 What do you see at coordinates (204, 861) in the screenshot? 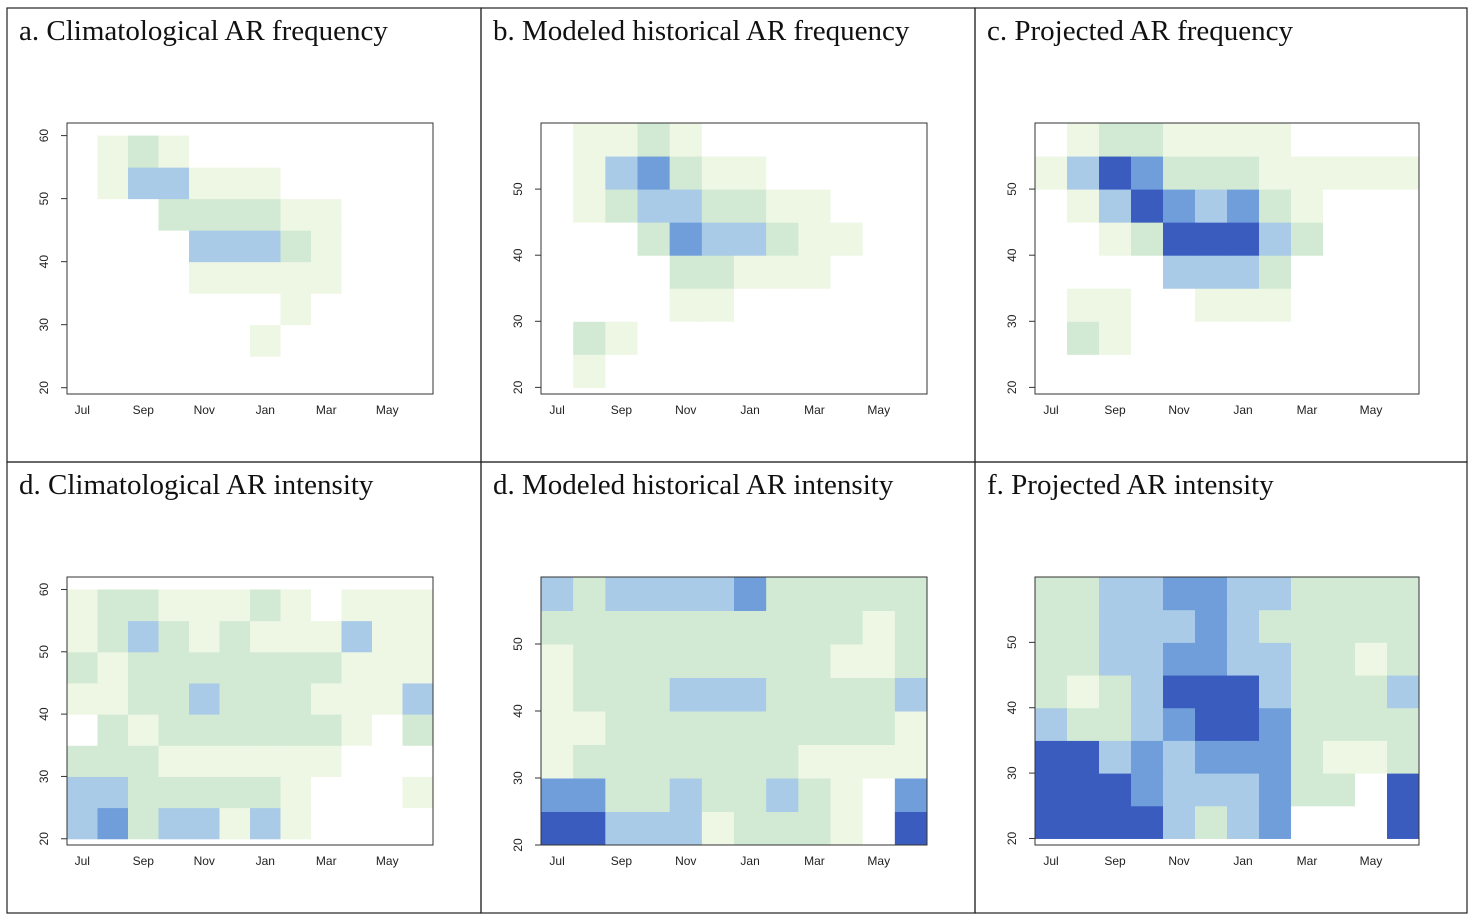
I see `x-tick-label: Nov` at bounding box center [204, 861].